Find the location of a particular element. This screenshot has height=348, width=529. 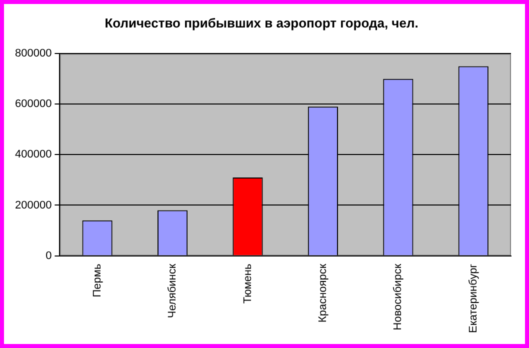

x-tick-label: Челябинск is located at coordinates (172, 291).